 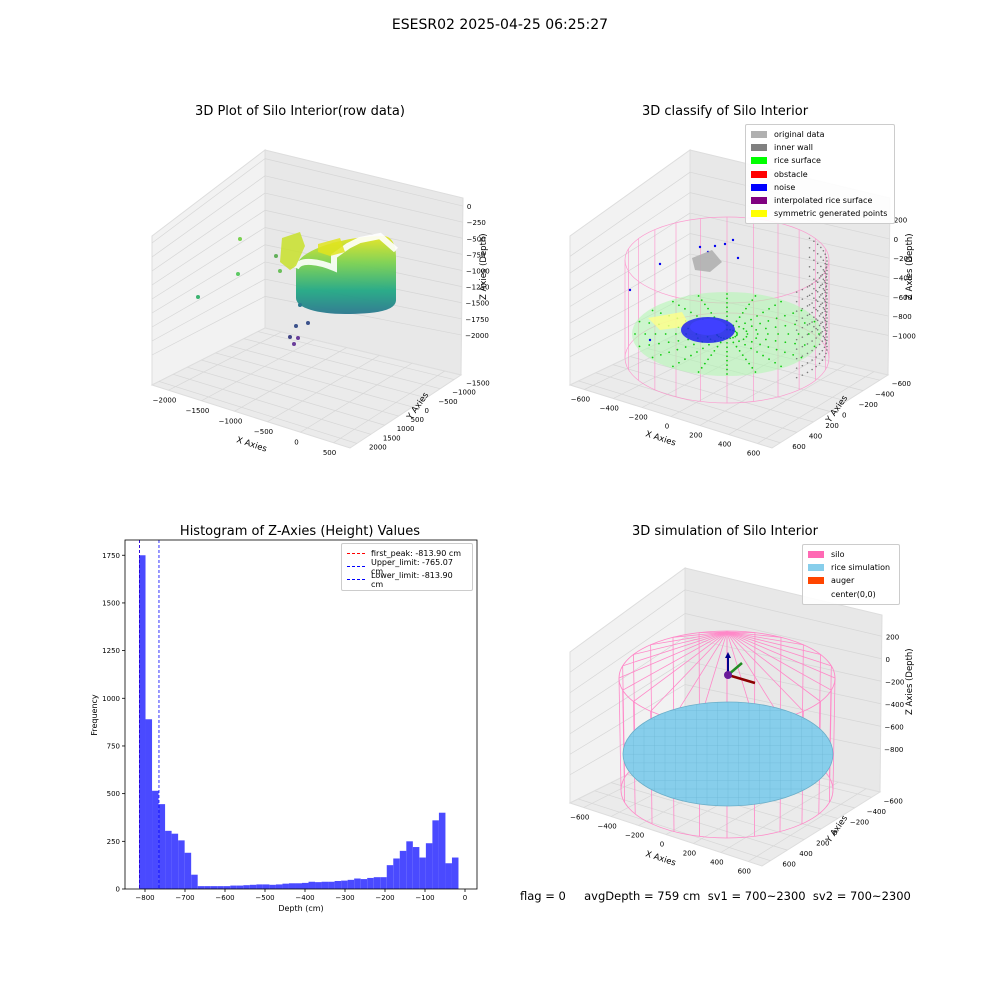 What do you see at coordinates (296, 442) in the screenshot?
I see `x-tick-label: 0` at bounding box center [296, 442].